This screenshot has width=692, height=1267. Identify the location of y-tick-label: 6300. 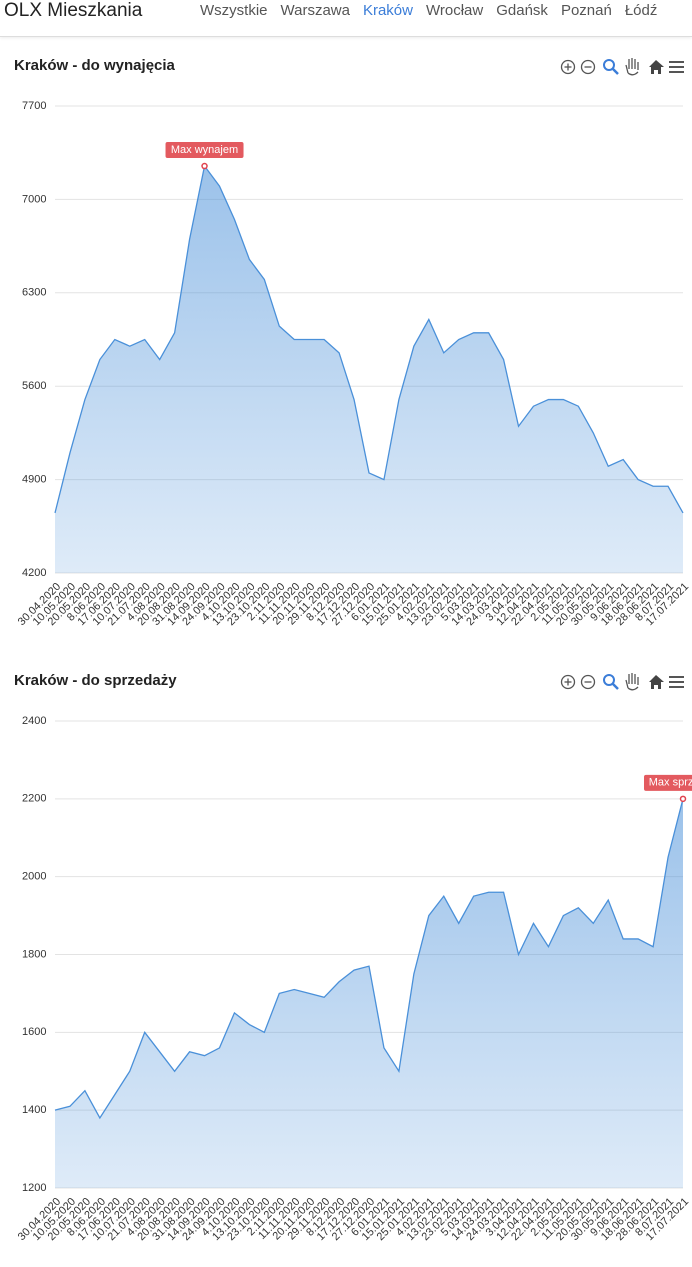
(34, 293).